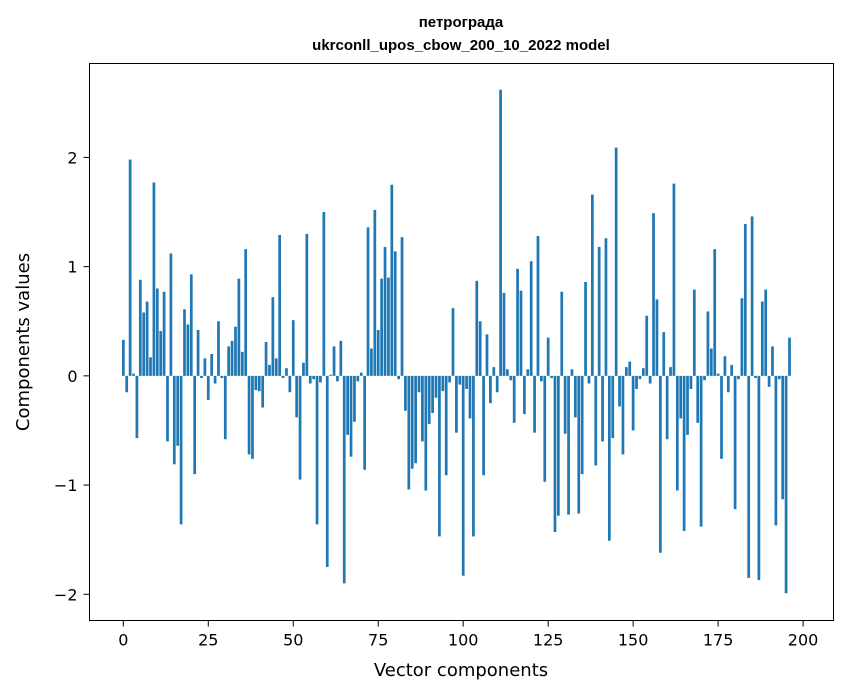 The image size is (847, 696). What do you see at coordinates (66, 594) in the screenshot?
I see `y-tick-label: −2` at bounding box center [66, 594].